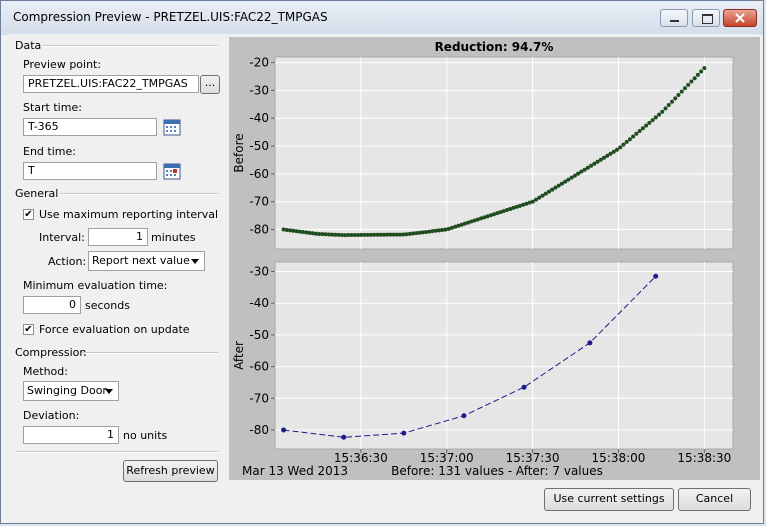  What do you see at coordinates (295, 471) in the screenshot?
I see `chart-date-label: Mar 13 Wed 2013` at bounding box center [295, 471].